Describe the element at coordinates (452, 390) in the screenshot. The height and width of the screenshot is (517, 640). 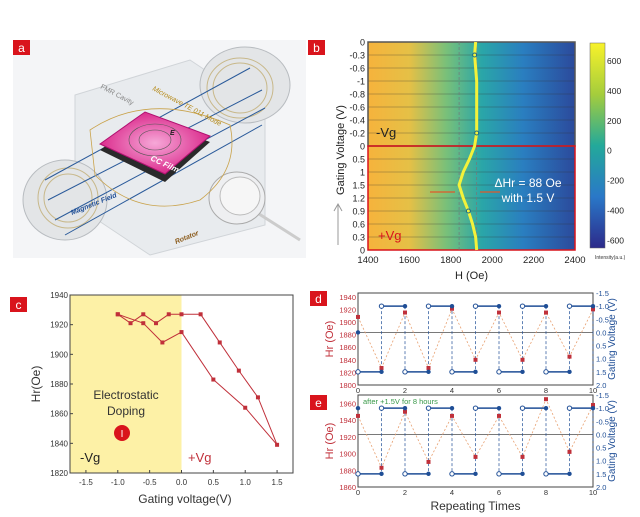
I see `x-tick-label: 4` at that location.